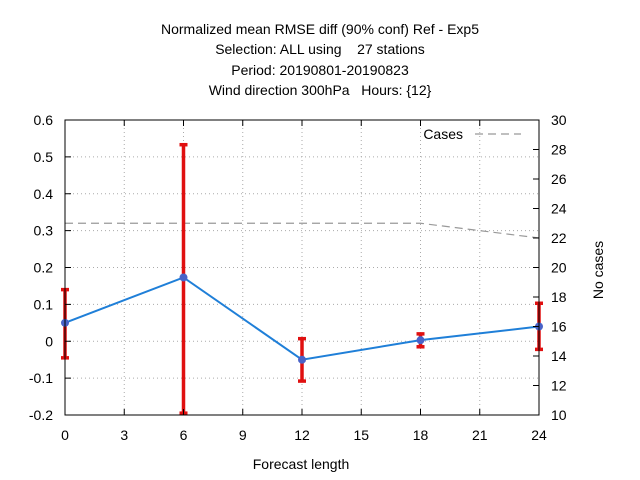 The height and width of the screenshot is (480, 640). Describe the element at coordinates (320, 90) in the screenshot. I see `chart-title-line-4: Wind direction 300hPa Hours: {12}` at that location.